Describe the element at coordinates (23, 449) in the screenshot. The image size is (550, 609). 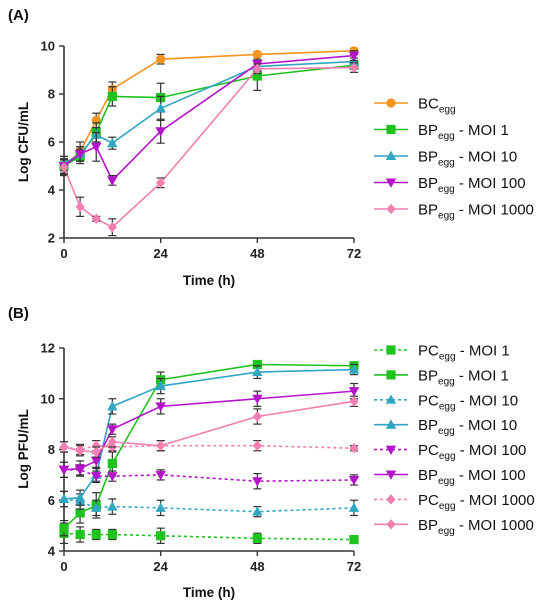
I see `y-axis-title: Log PFU/mL` at that location.